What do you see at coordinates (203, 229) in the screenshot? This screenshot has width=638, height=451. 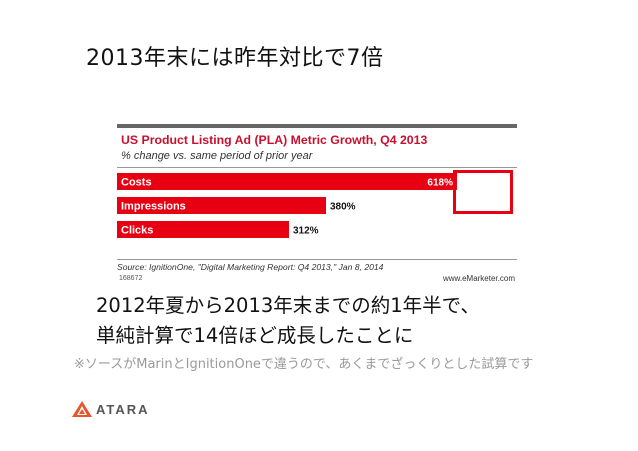 I see `bar-clicks` at bounding box center [203, 229].